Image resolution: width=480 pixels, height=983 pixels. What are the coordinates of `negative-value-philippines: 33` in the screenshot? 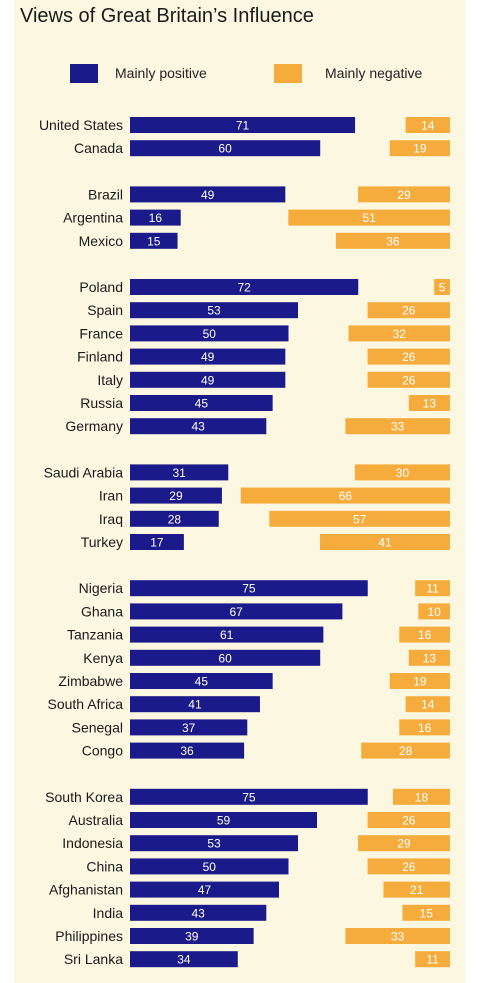 It's located at (398, 937).